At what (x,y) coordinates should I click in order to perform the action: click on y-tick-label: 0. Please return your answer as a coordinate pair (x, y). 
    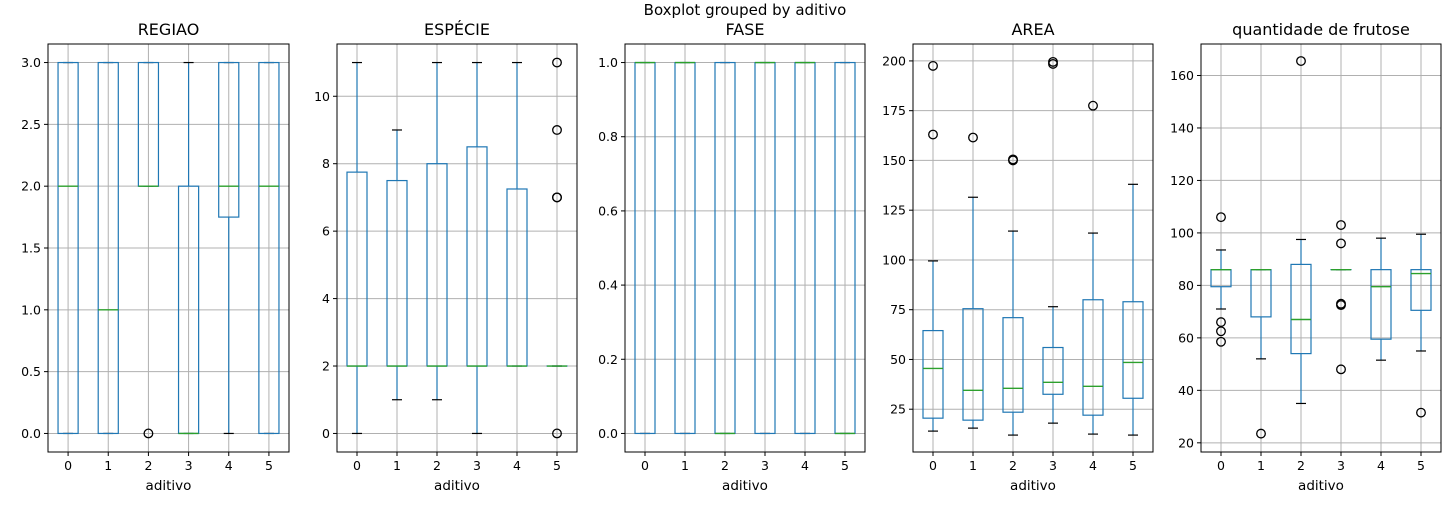
    Looking at the image, I should click on (326, 433).